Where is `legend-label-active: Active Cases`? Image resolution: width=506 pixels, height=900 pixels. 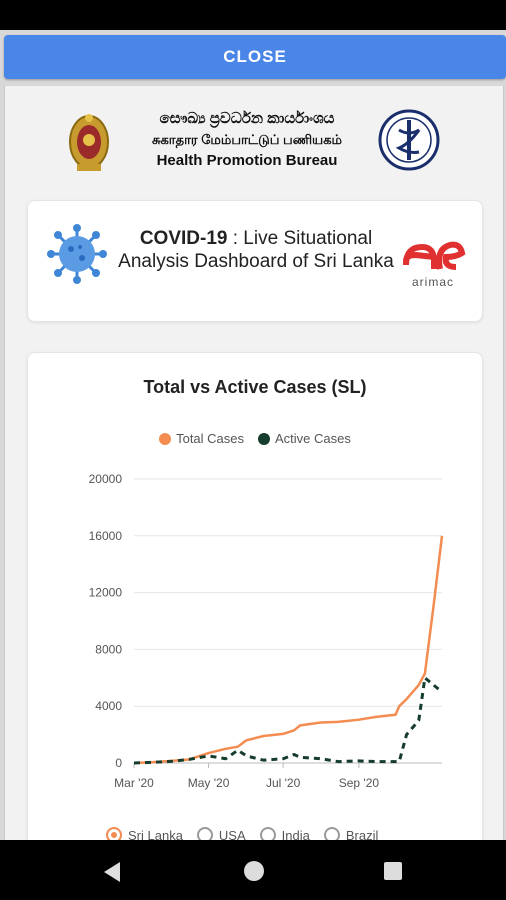 legend-label-active: Active Cases is located at coordinates (313, 438).